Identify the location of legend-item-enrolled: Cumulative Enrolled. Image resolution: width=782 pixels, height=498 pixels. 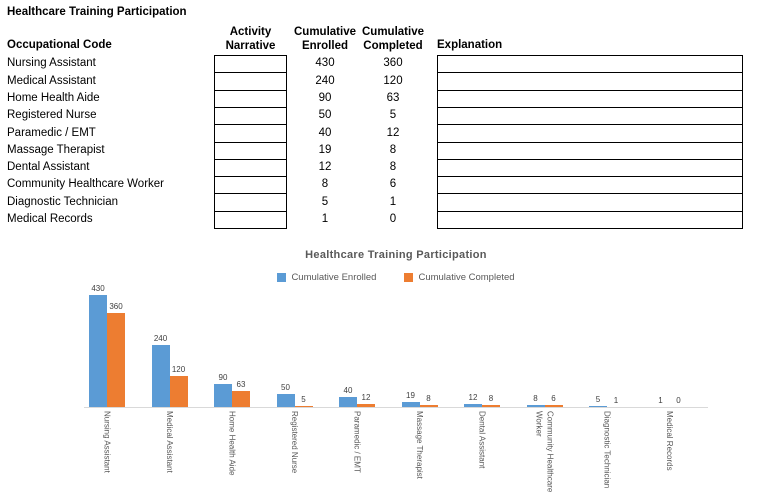
(326, 277).